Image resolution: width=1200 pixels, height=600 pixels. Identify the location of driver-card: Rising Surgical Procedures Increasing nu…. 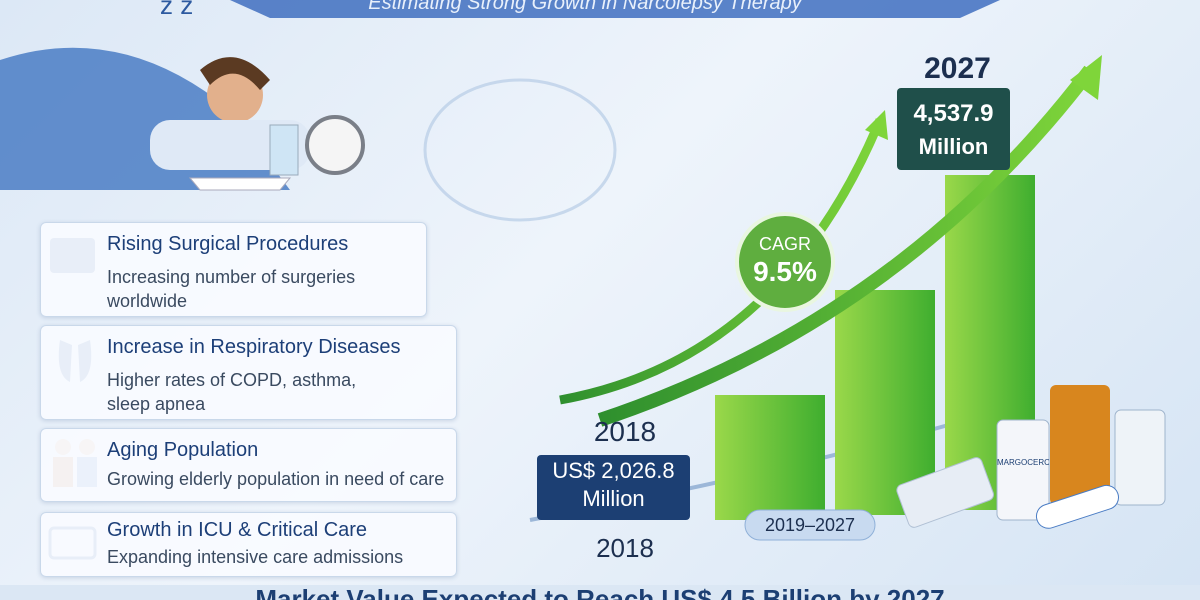
(233, 269).